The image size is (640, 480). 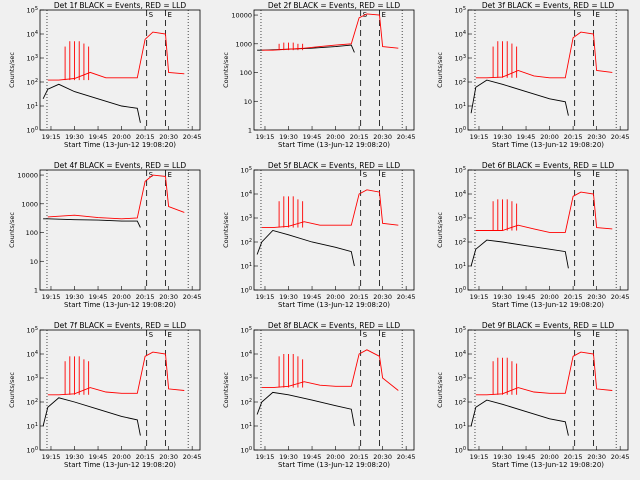 I want to click on panel-title: Det 6f BLACK = Events, RED = LLD, so click(x=548, y=165).